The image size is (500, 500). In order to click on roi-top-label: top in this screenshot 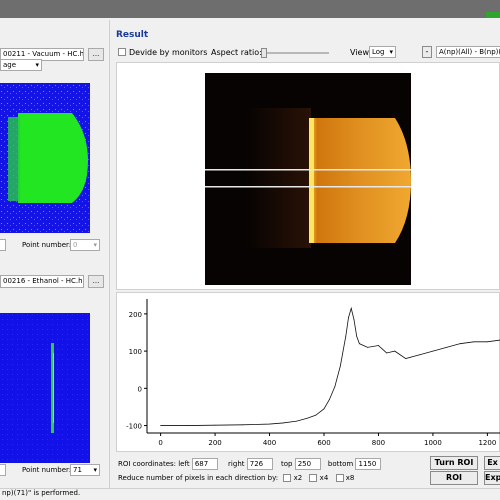, I will do `click(286, 464)`.